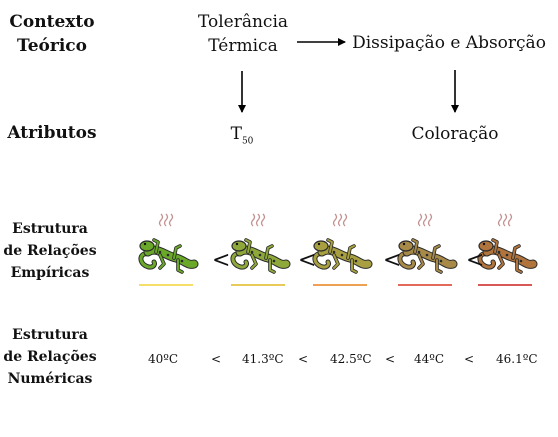 The height and width of the screenshot is (437, 558). Describe the element at coordinates (517, 359) in the screenshot. I see `temperature-value: 46.1ºC` at that location.